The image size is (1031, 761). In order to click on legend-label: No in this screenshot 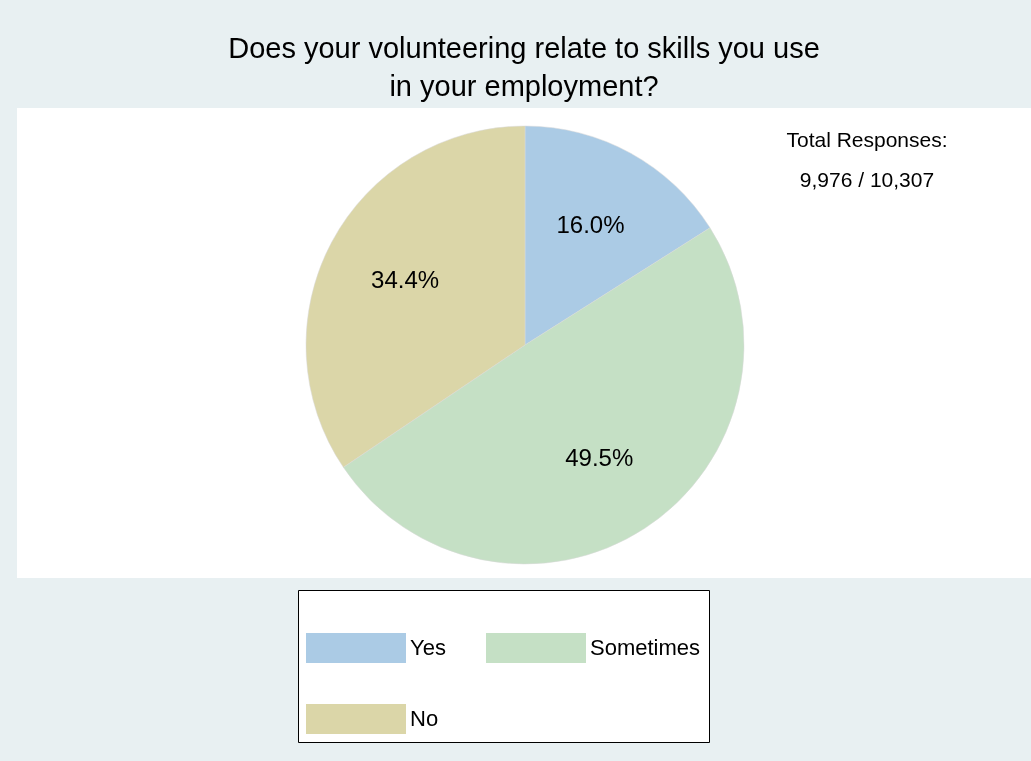, I will do `click(424, 718)`.